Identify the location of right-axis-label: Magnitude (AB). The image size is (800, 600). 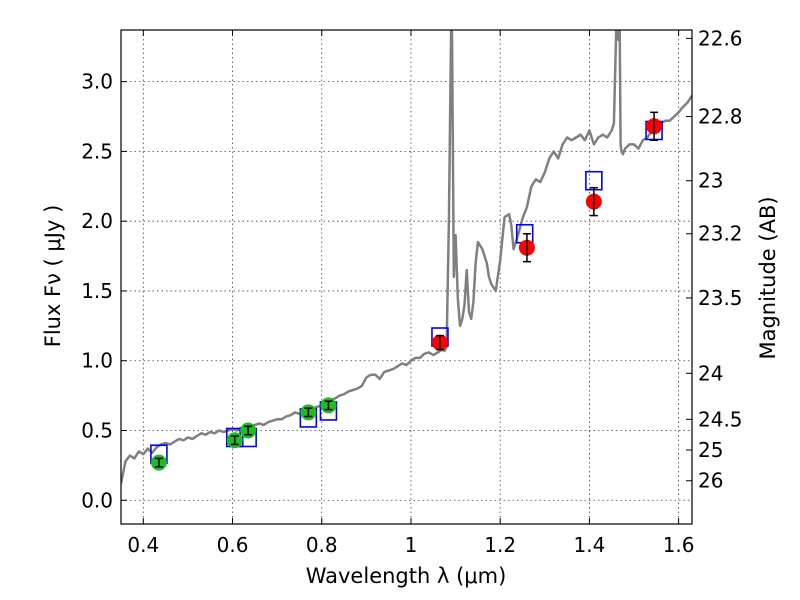
(768, 277).